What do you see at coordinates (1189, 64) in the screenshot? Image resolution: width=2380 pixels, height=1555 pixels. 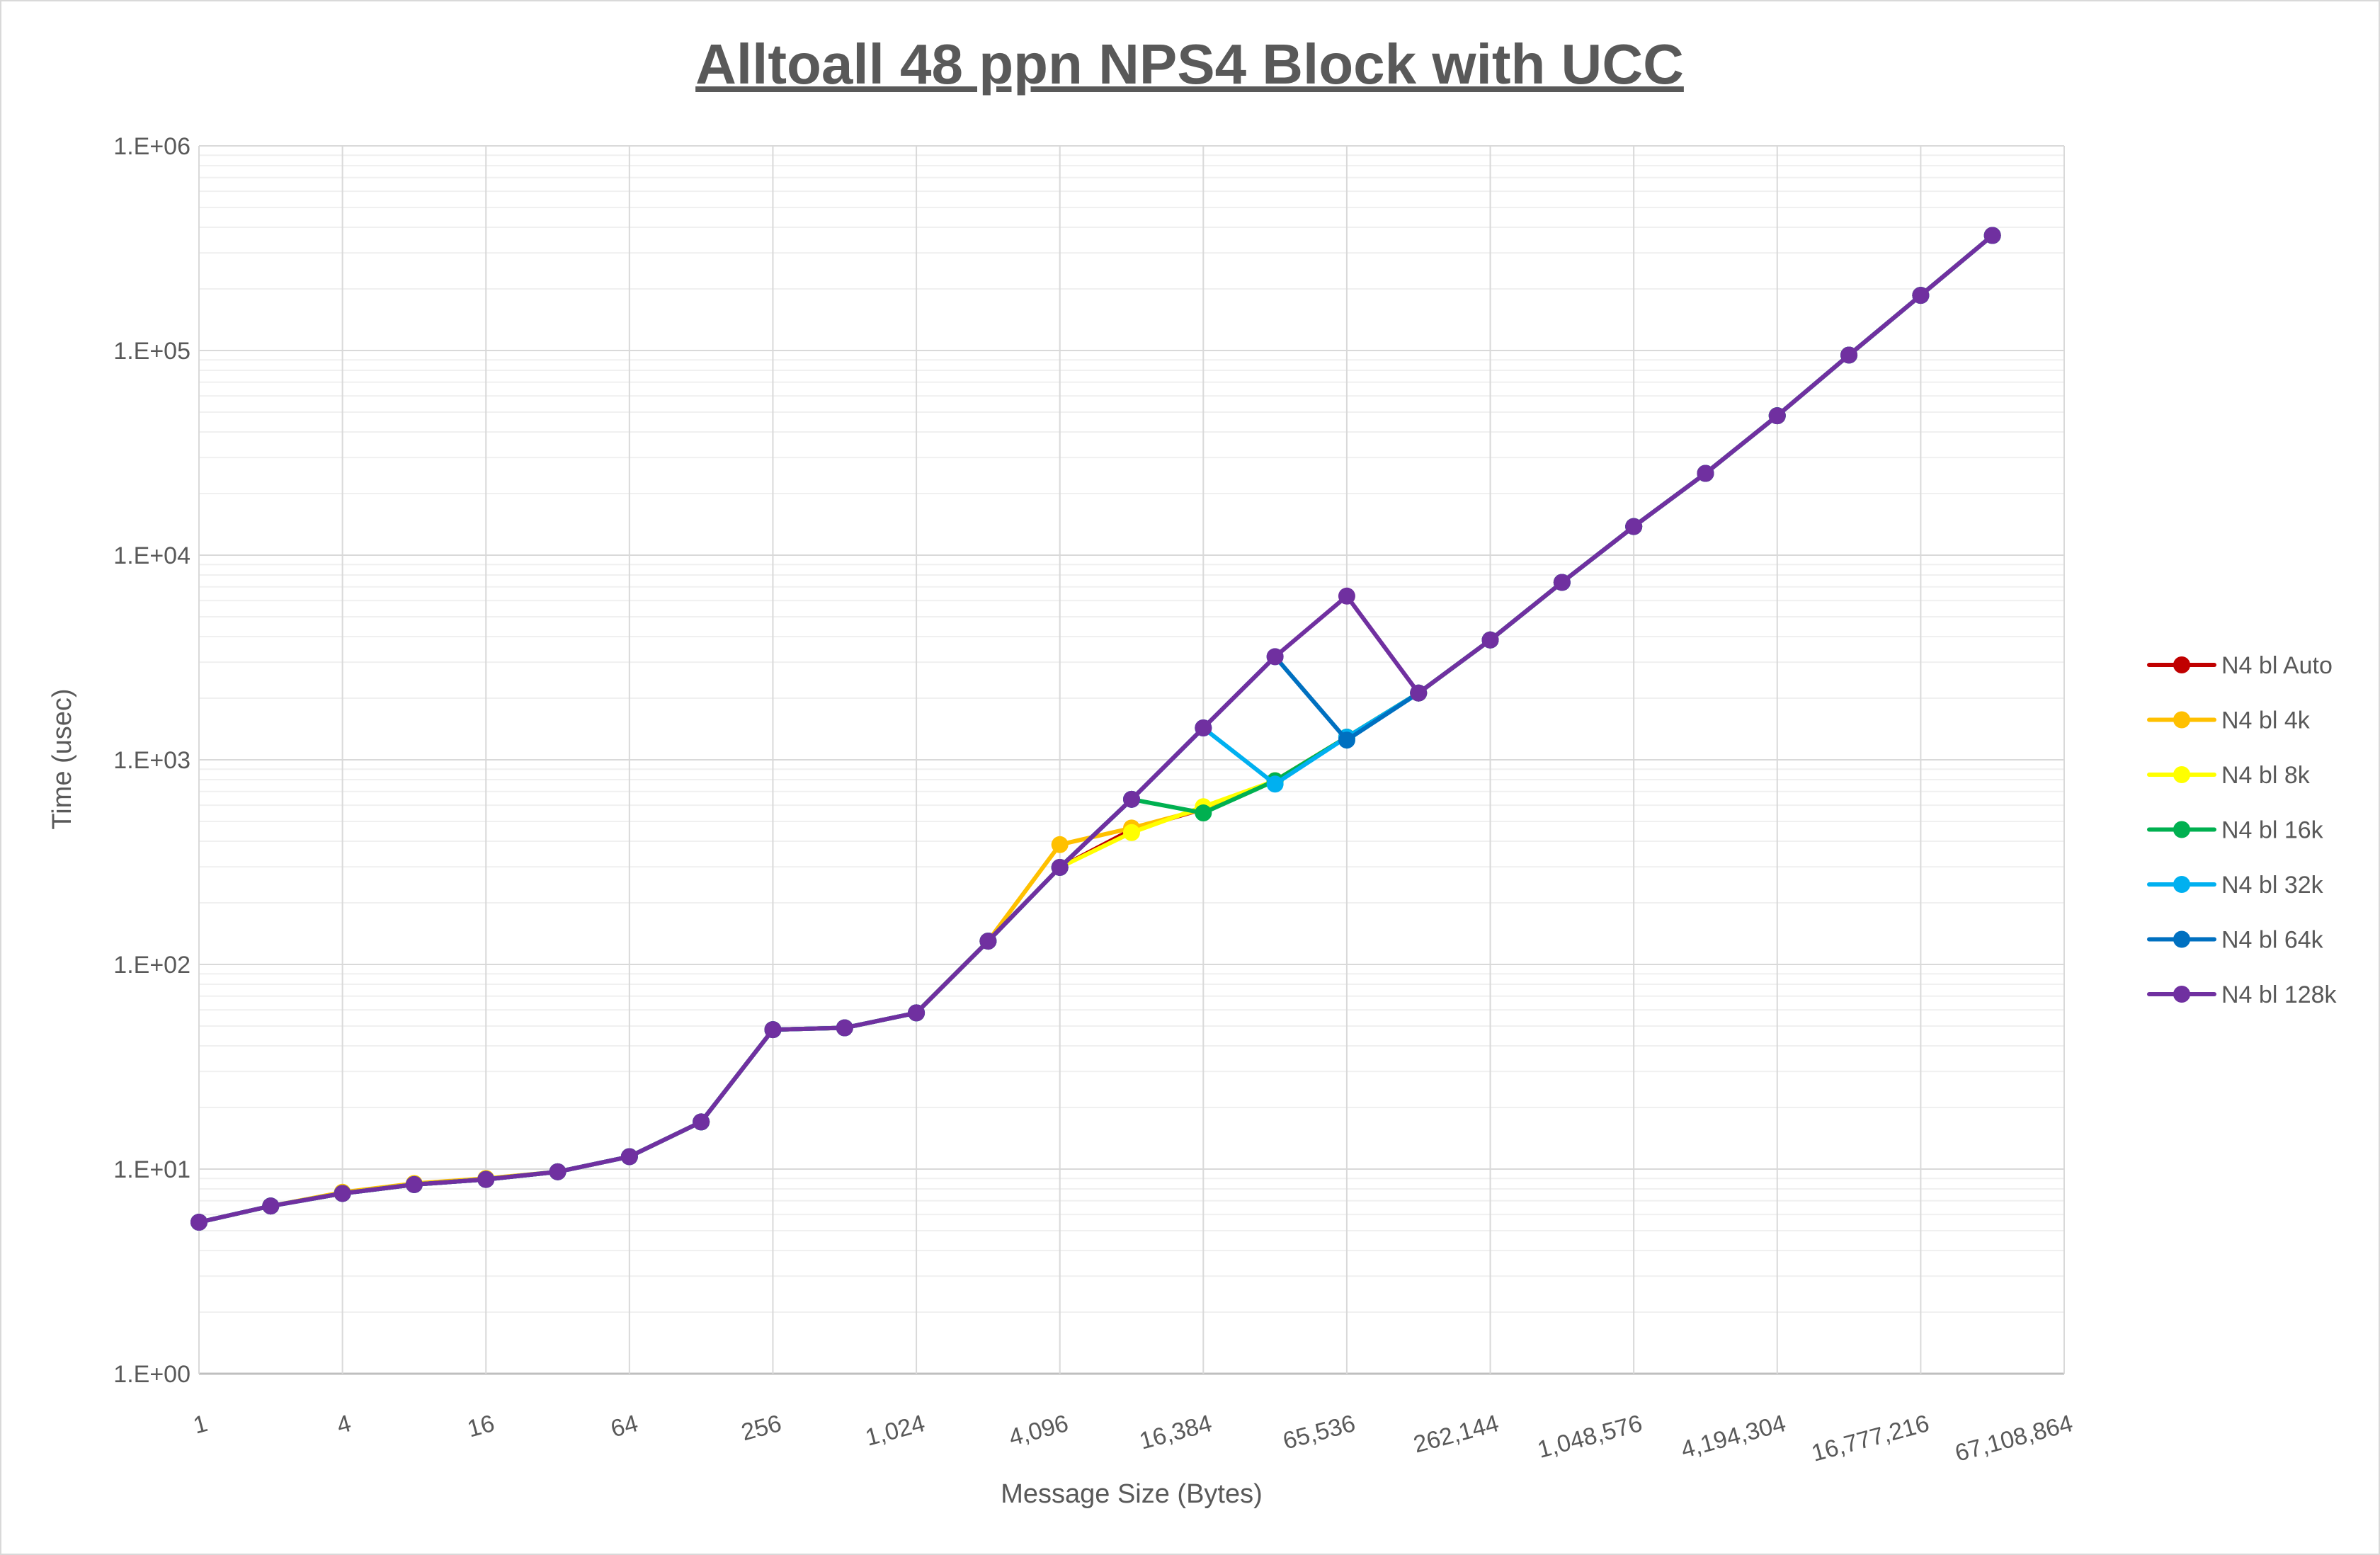 I see `chart-title: Alltoall 48 ppn NPS4 Block with UCC` at bounding box center [1189, 64].